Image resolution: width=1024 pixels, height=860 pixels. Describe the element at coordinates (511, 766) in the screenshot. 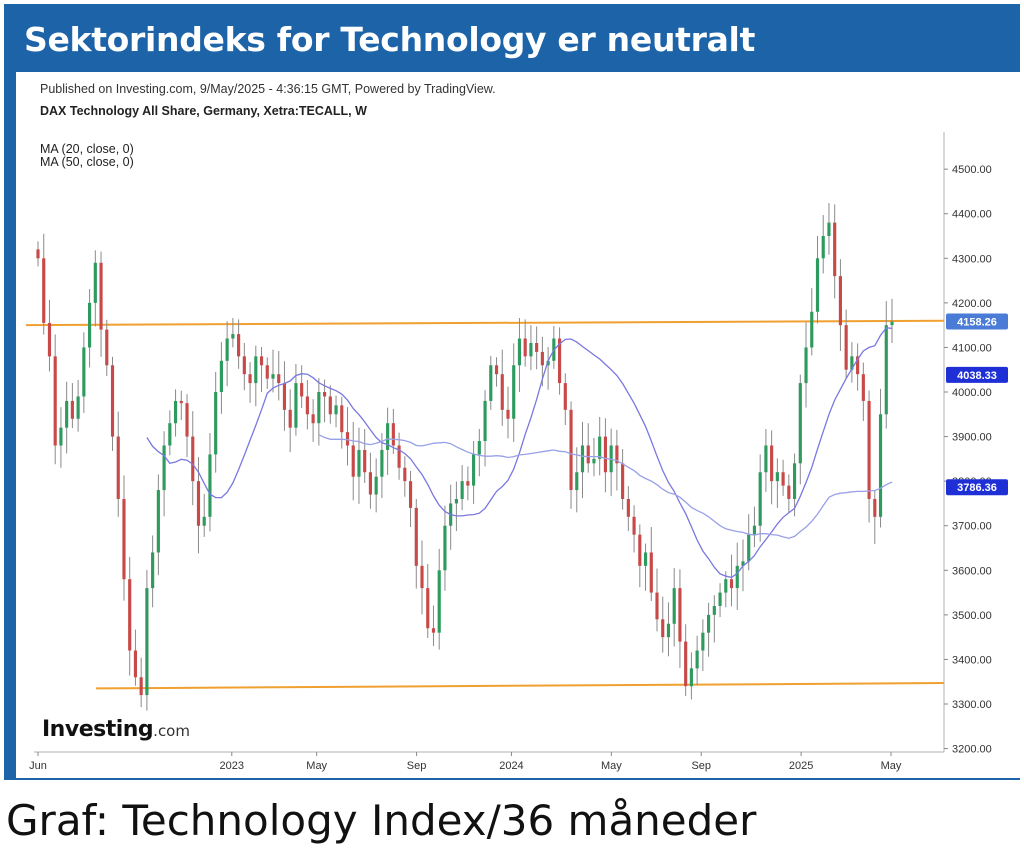

I see `x-tick-label: 2024` at that location.